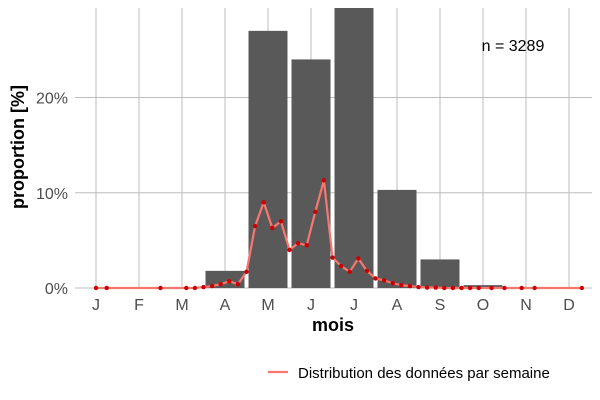 Image resolution: width=600 pixels, height=400 pixels. I want to click on y-axis-title: proportion [%], so click(18, 147).